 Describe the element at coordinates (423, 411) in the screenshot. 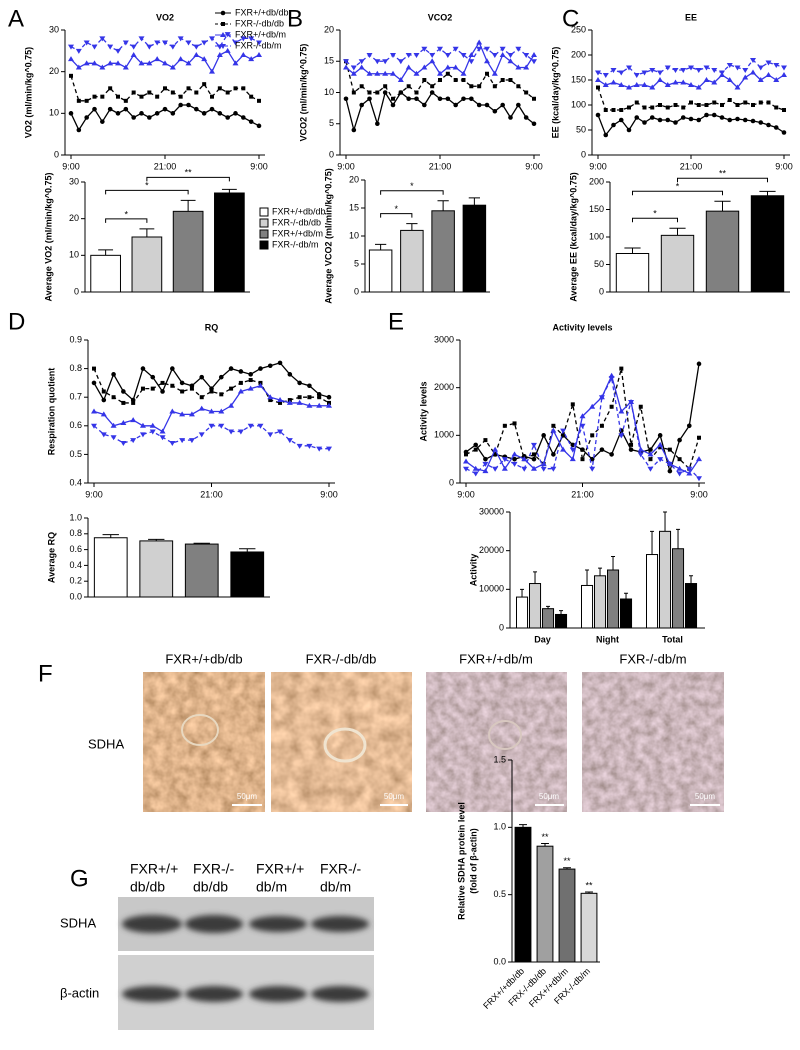

I see `y-axis-label: Activity levels` at that location.